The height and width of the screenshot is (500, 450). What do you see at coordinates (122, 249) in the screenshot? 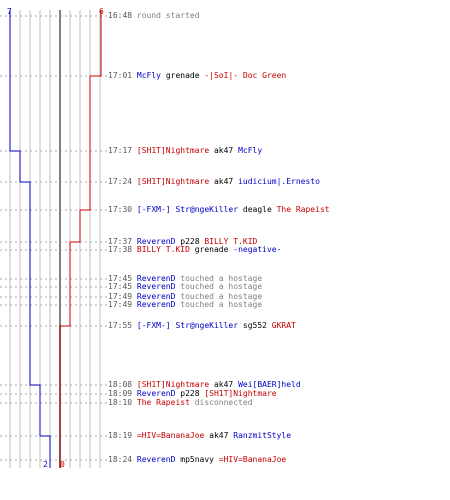
I see `event-time: 17:38` at bounding box center [122, 249].